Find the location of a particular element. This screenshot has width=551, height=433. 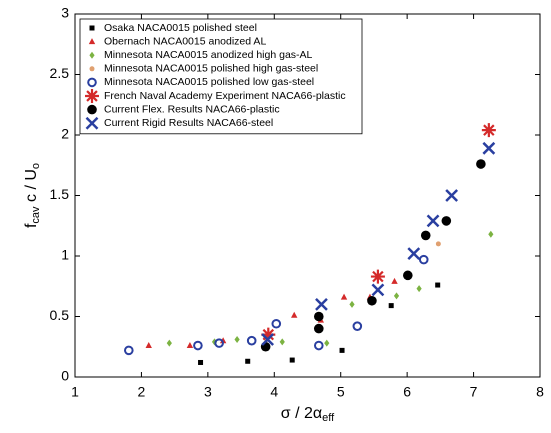

y-tick-label: 0.5 is located at coordinates (60, 315).